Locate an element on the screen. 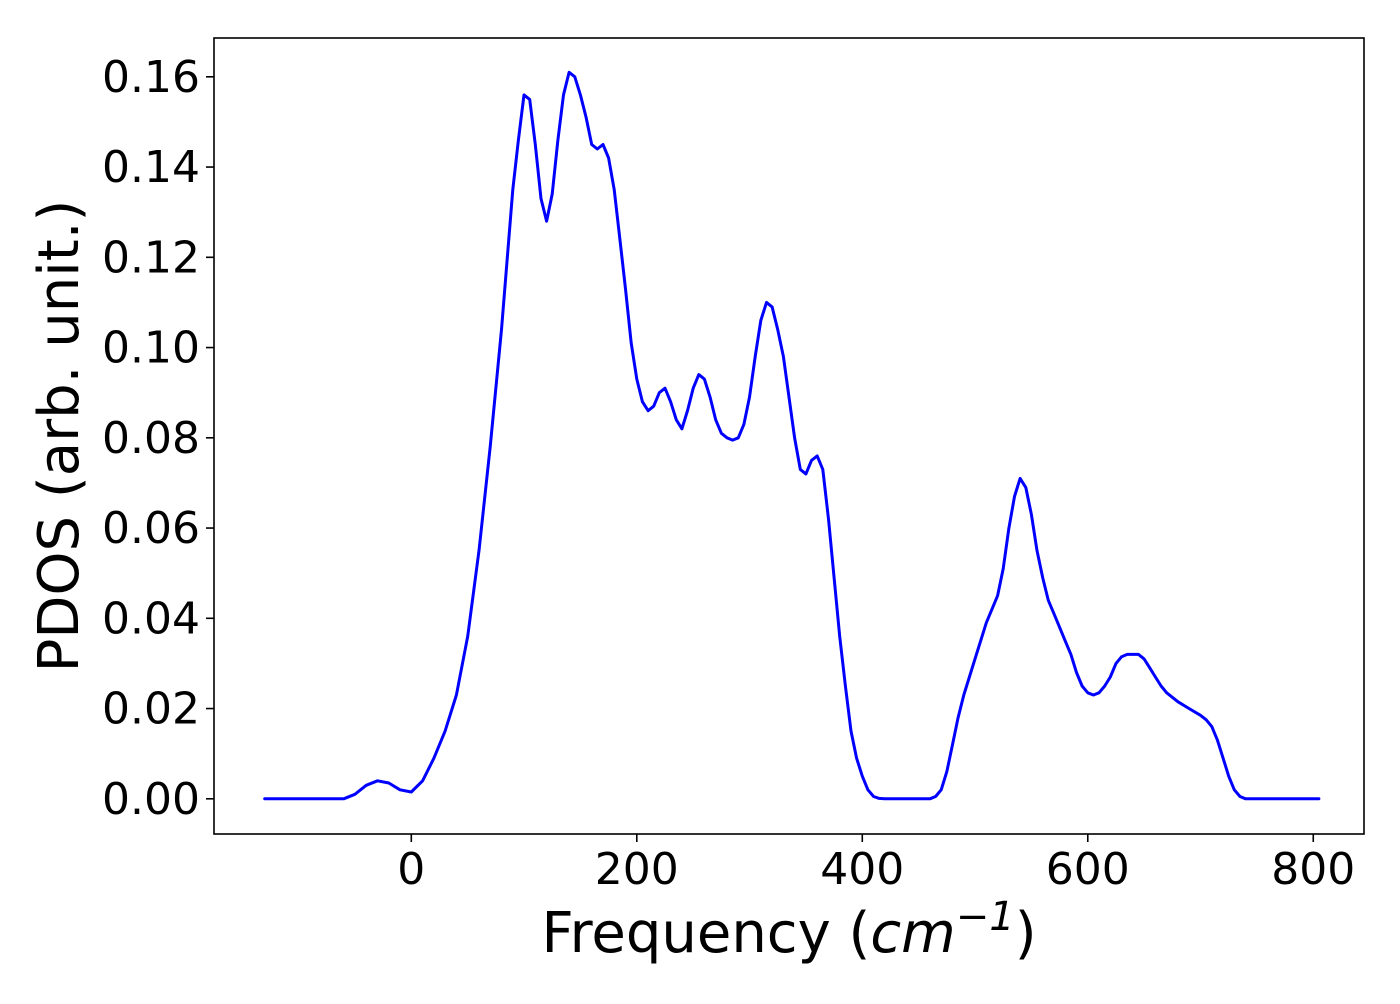 Image resolution: width=1400 pixels, height=1004 pixels. x-tick-label: 800 is located at coordinates (1313, 869).